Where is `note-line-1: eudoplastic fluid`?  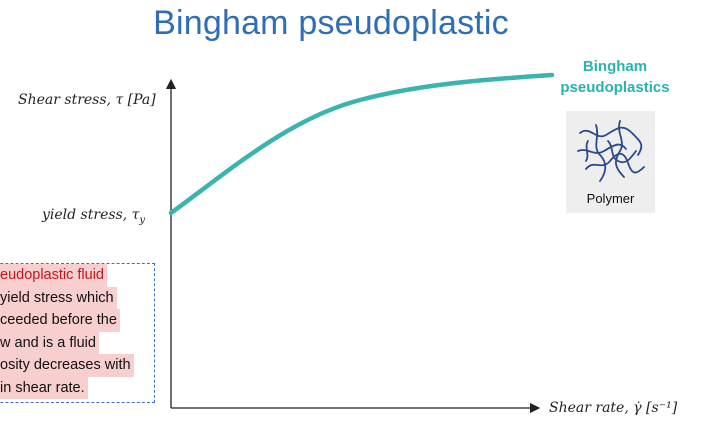
note-line-1: eudoplastic fluid is located at coordinates (53, 275).